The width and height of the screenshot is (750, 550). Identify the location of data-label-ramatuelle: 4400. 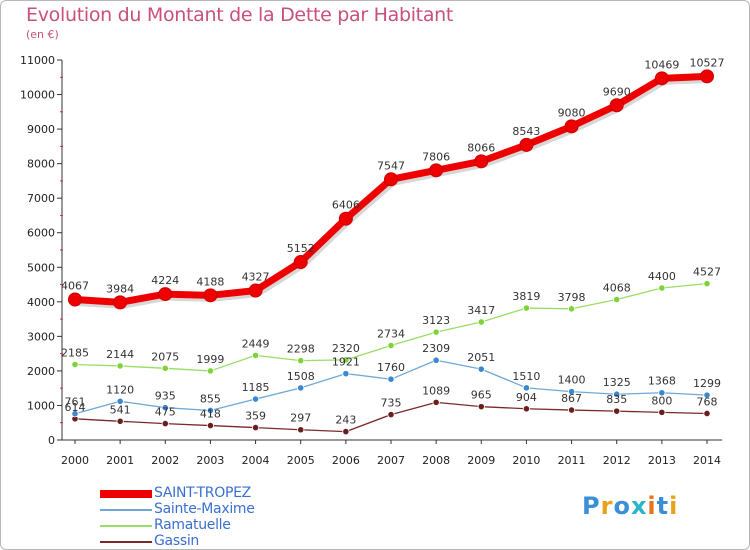
(662, 276).